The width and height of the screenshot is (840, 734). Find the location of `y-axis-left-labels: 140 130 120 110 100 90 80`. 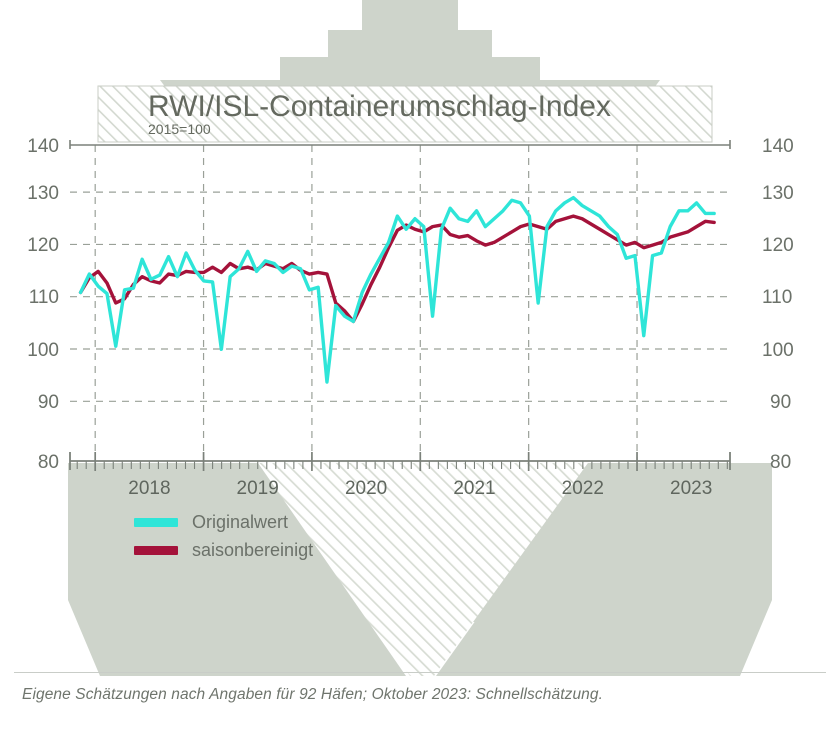

y-axis-left-labels: 140 130 120 110 100 90 80 is located at coordinates (43, 304).